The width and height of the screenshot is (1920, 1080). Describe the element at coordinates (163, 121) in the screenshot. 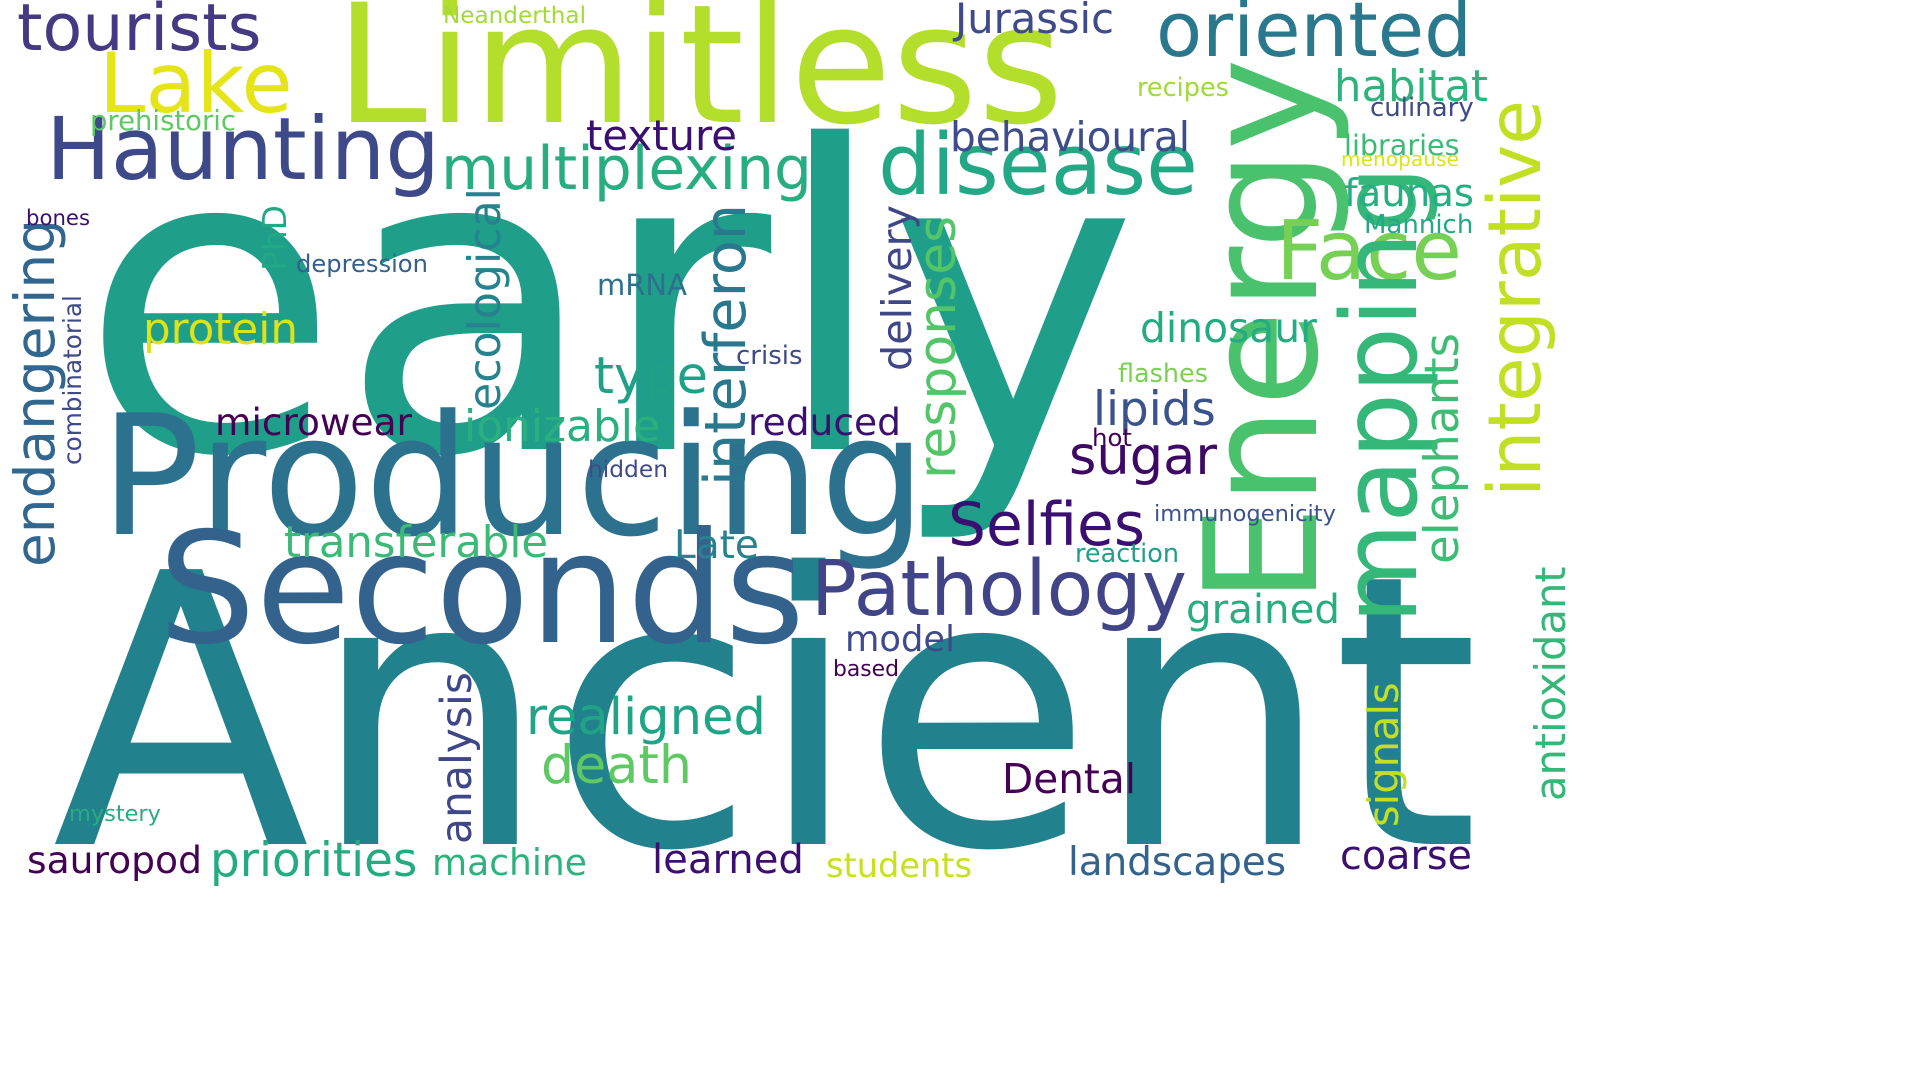

I see `word-prehistoric: prehistoric` at that location.